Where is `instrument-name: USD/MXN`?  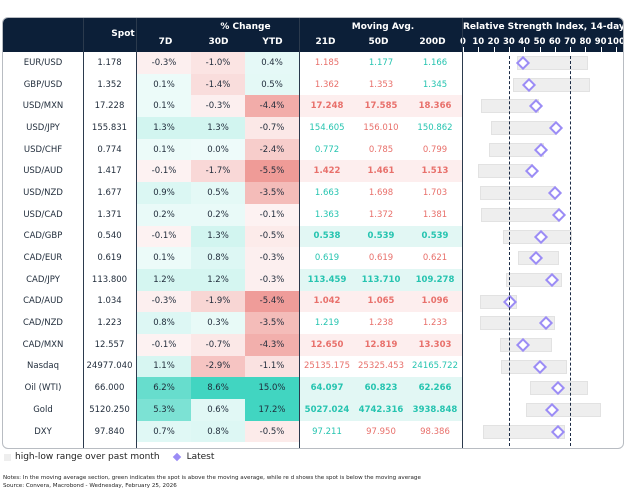
instrument-name: USD/MXN is located at coordinates (43, 106).